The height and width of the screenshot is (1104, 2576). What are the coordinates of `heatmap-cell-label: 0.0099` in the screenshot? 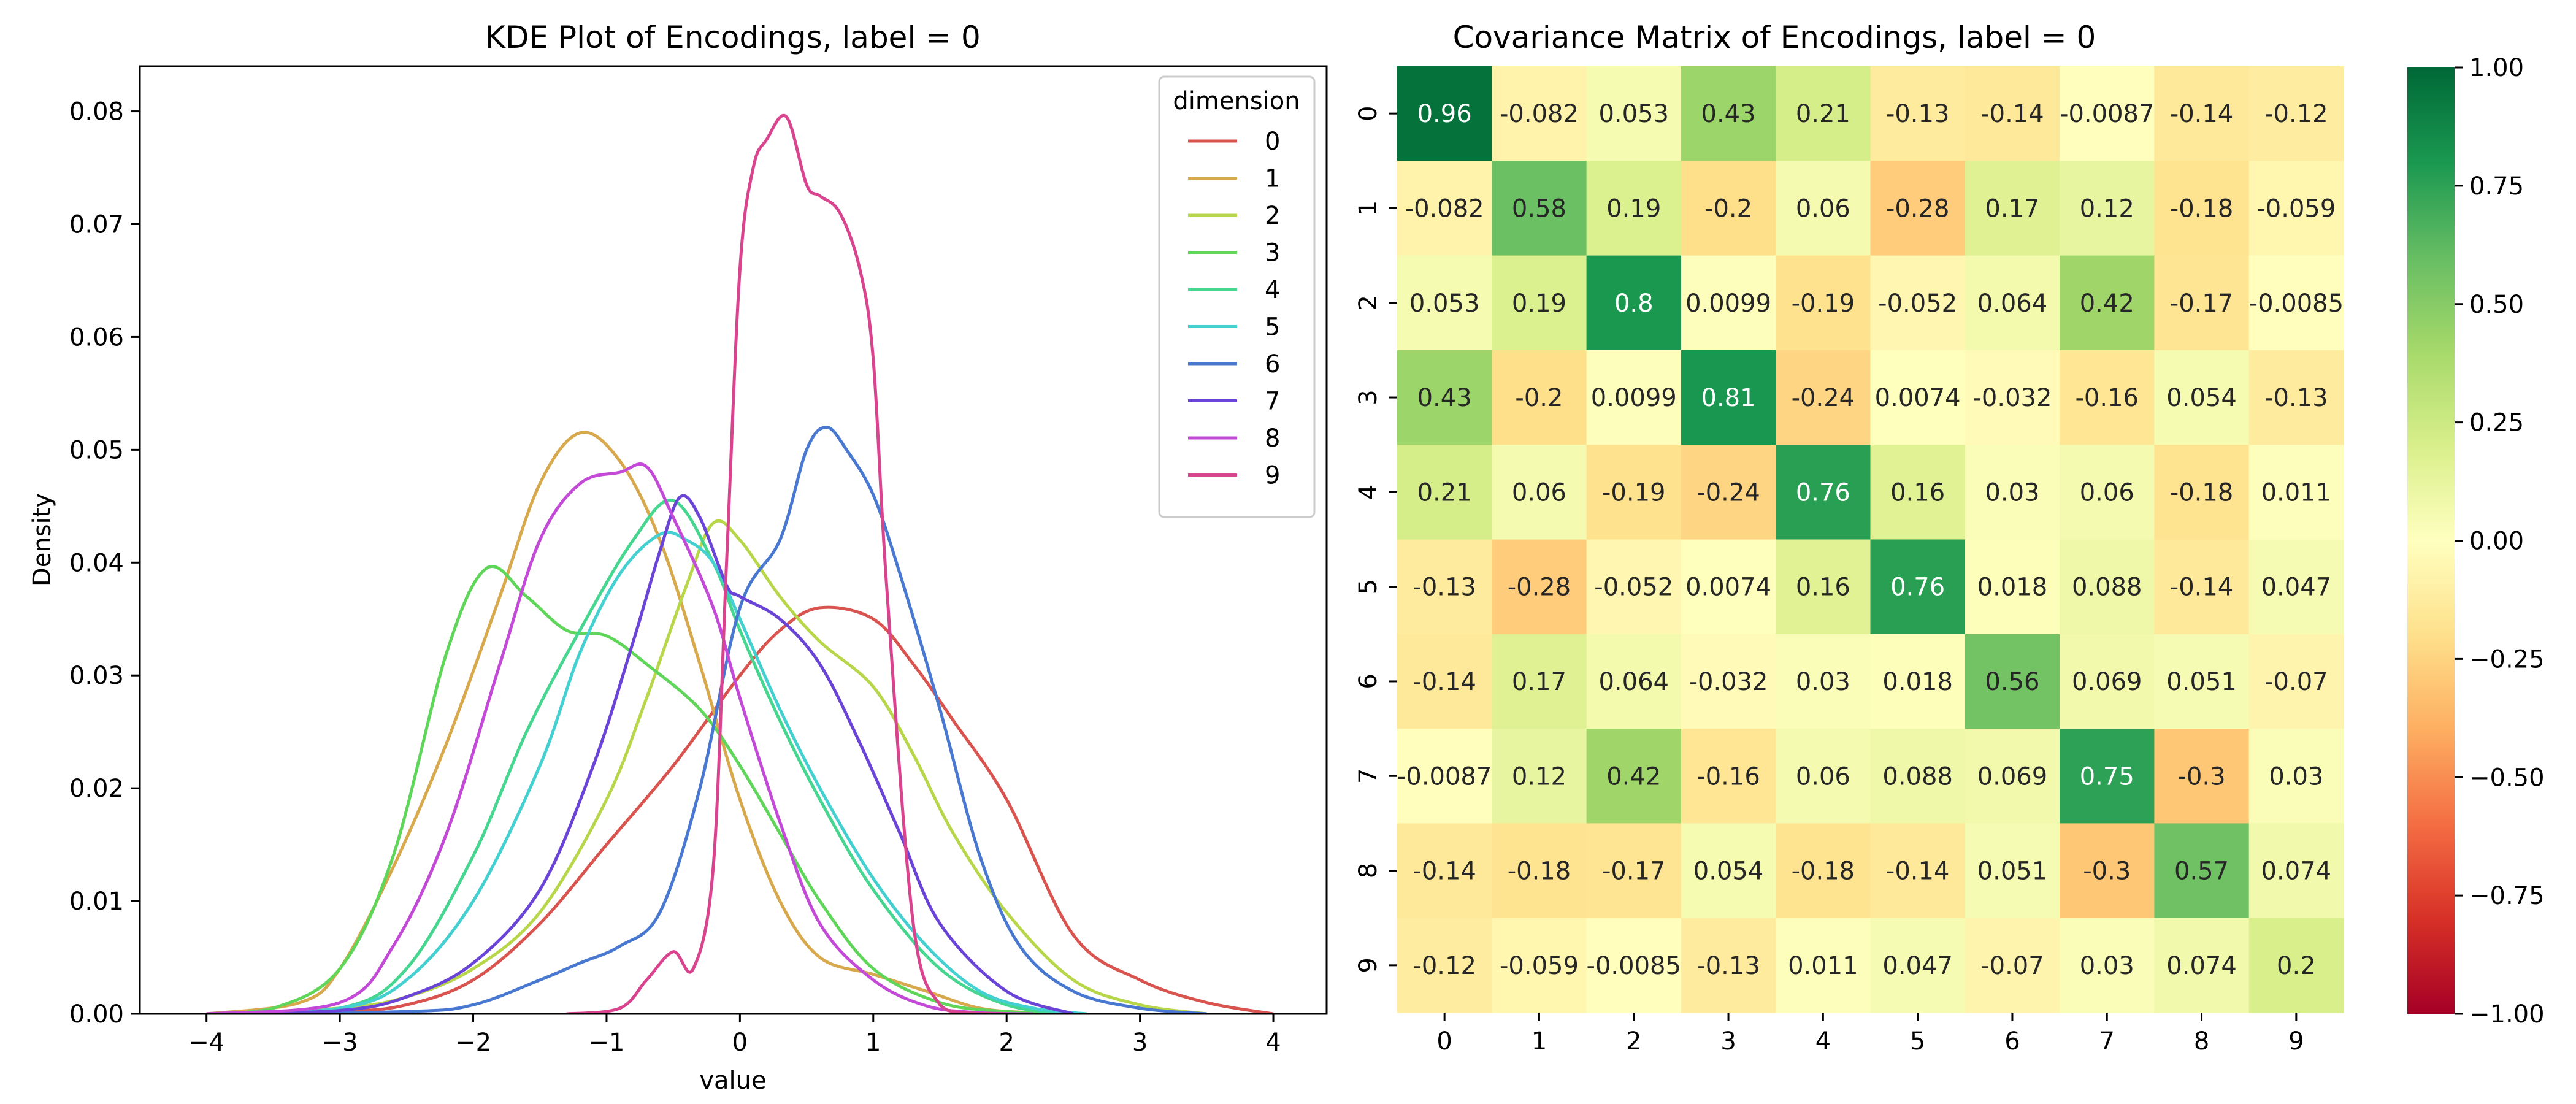 It's located at (1634, 398).